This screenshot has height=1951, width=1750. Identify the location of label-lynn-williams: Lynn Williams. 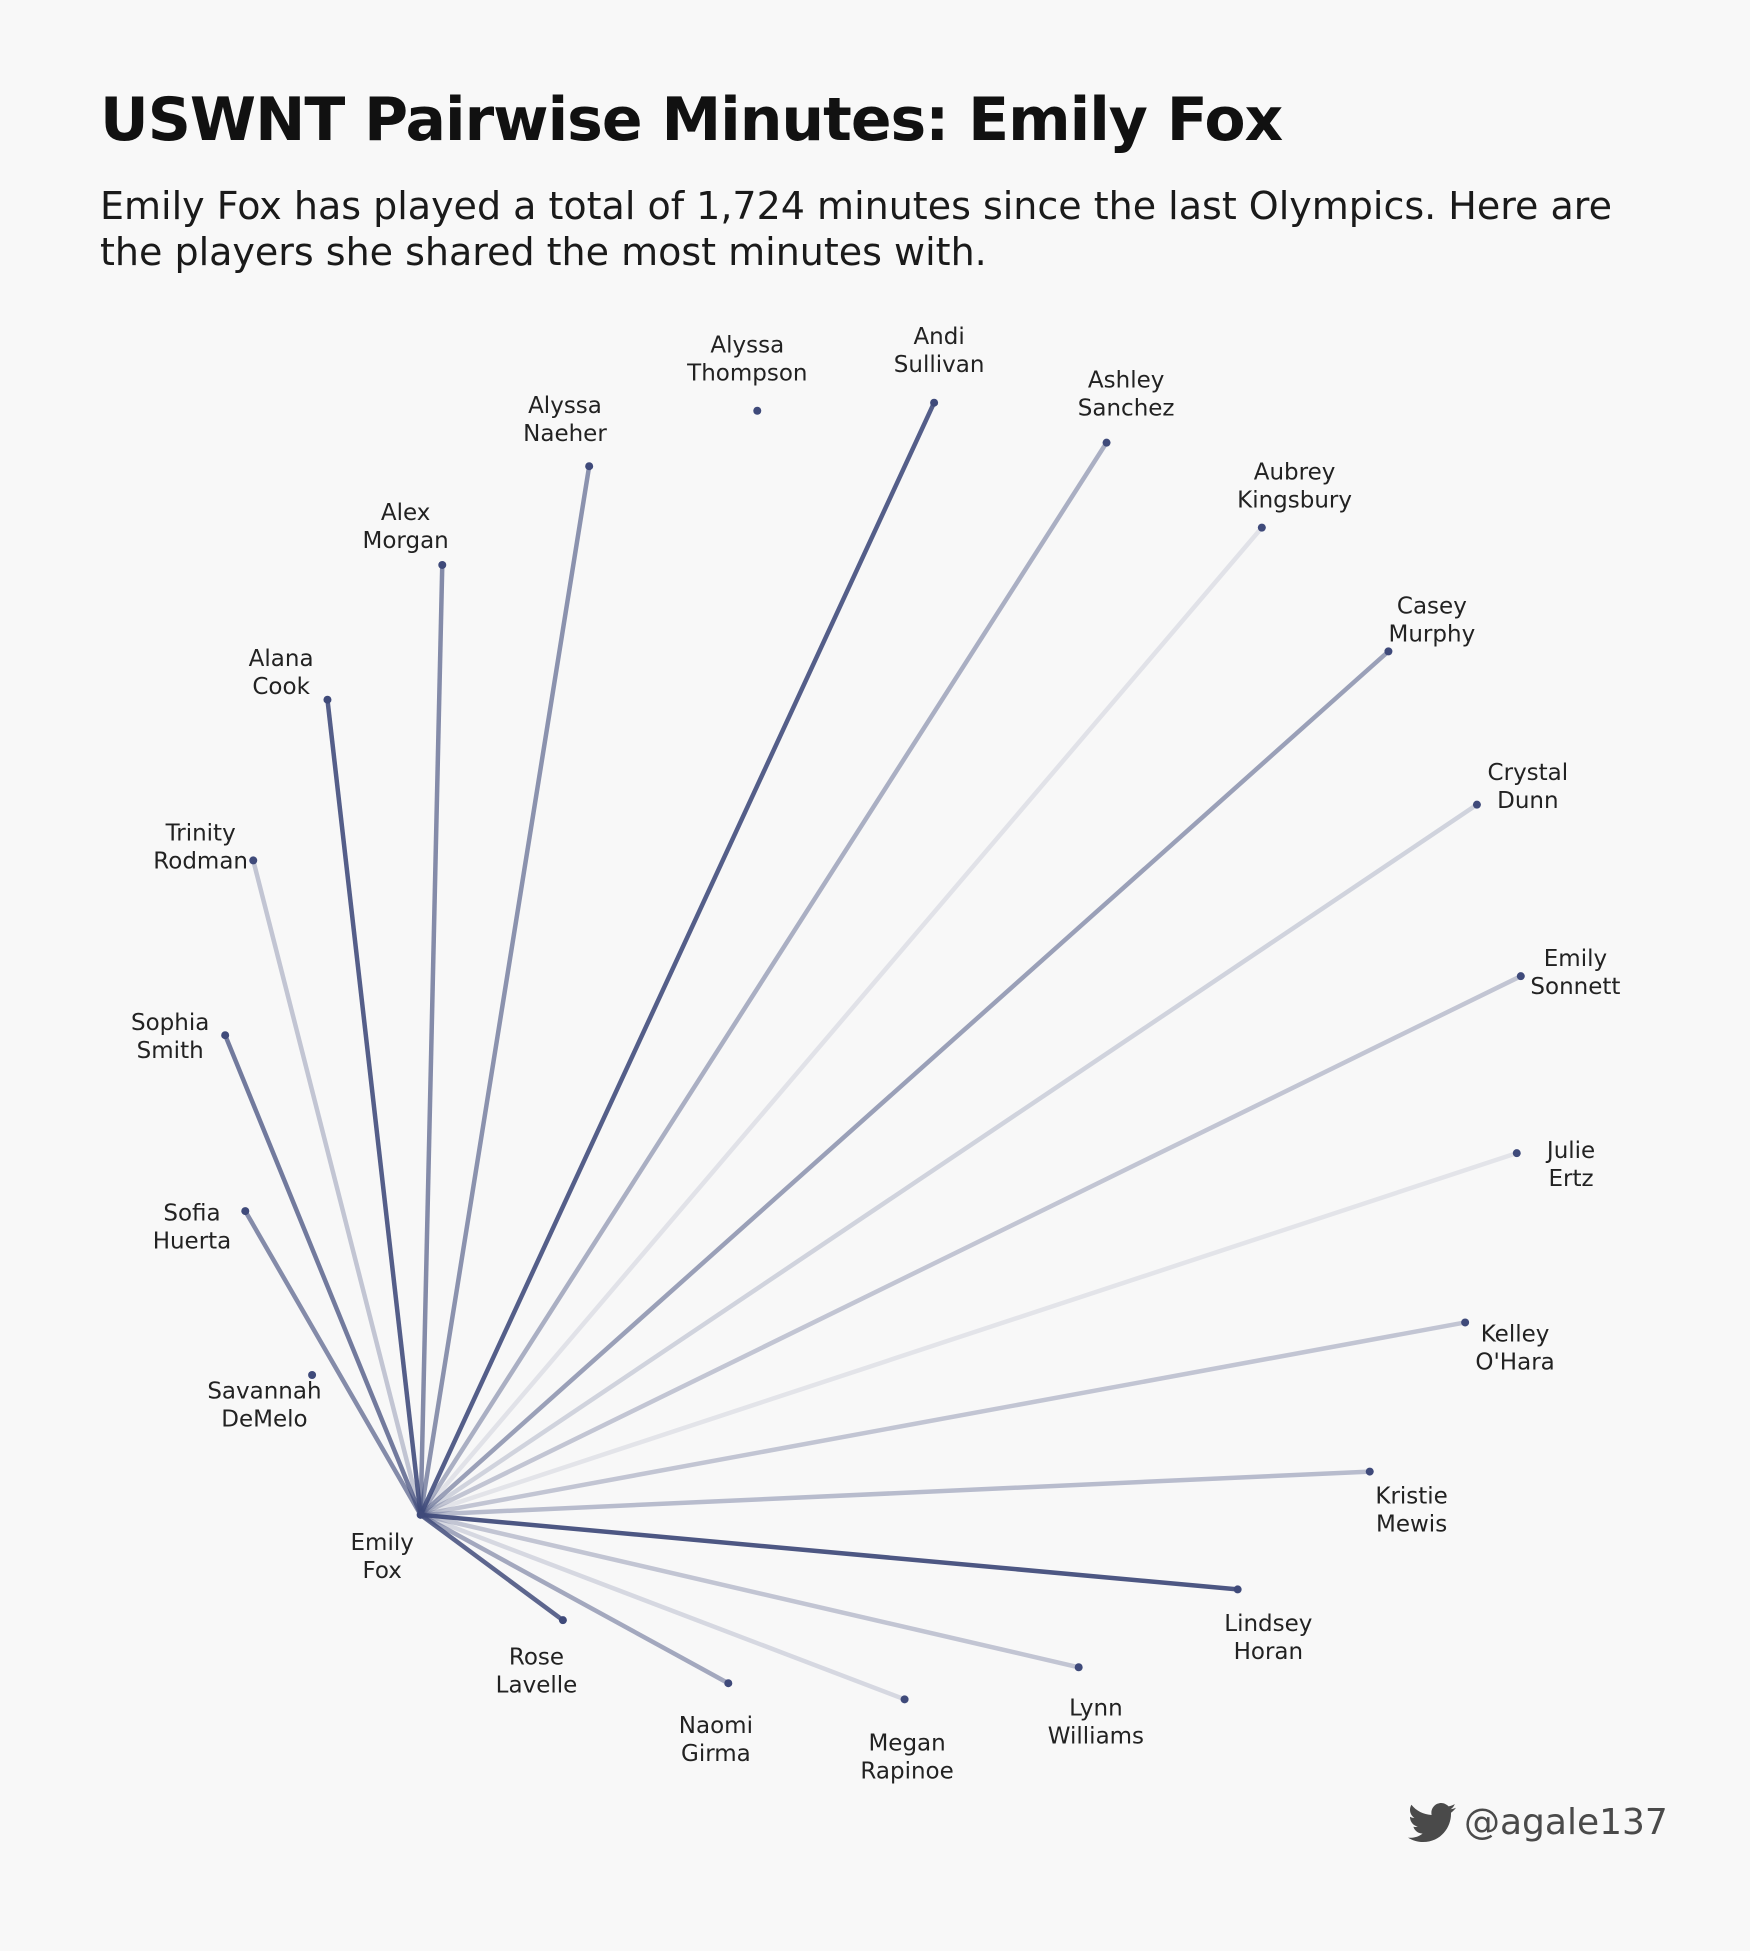
(1096, 1722).